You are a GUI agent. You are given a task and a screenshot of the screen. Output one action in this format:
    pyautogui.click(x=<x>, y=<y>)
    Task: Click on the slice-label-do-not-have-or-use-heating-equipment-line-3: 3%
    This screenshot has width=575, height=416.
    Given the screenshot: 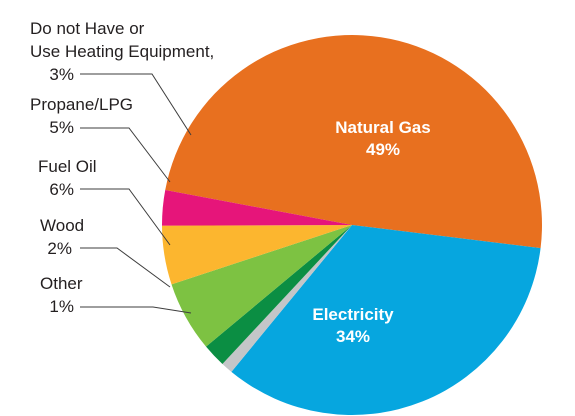 What is the action you would take?
    pyautogui.click(x=61, y=74)
    